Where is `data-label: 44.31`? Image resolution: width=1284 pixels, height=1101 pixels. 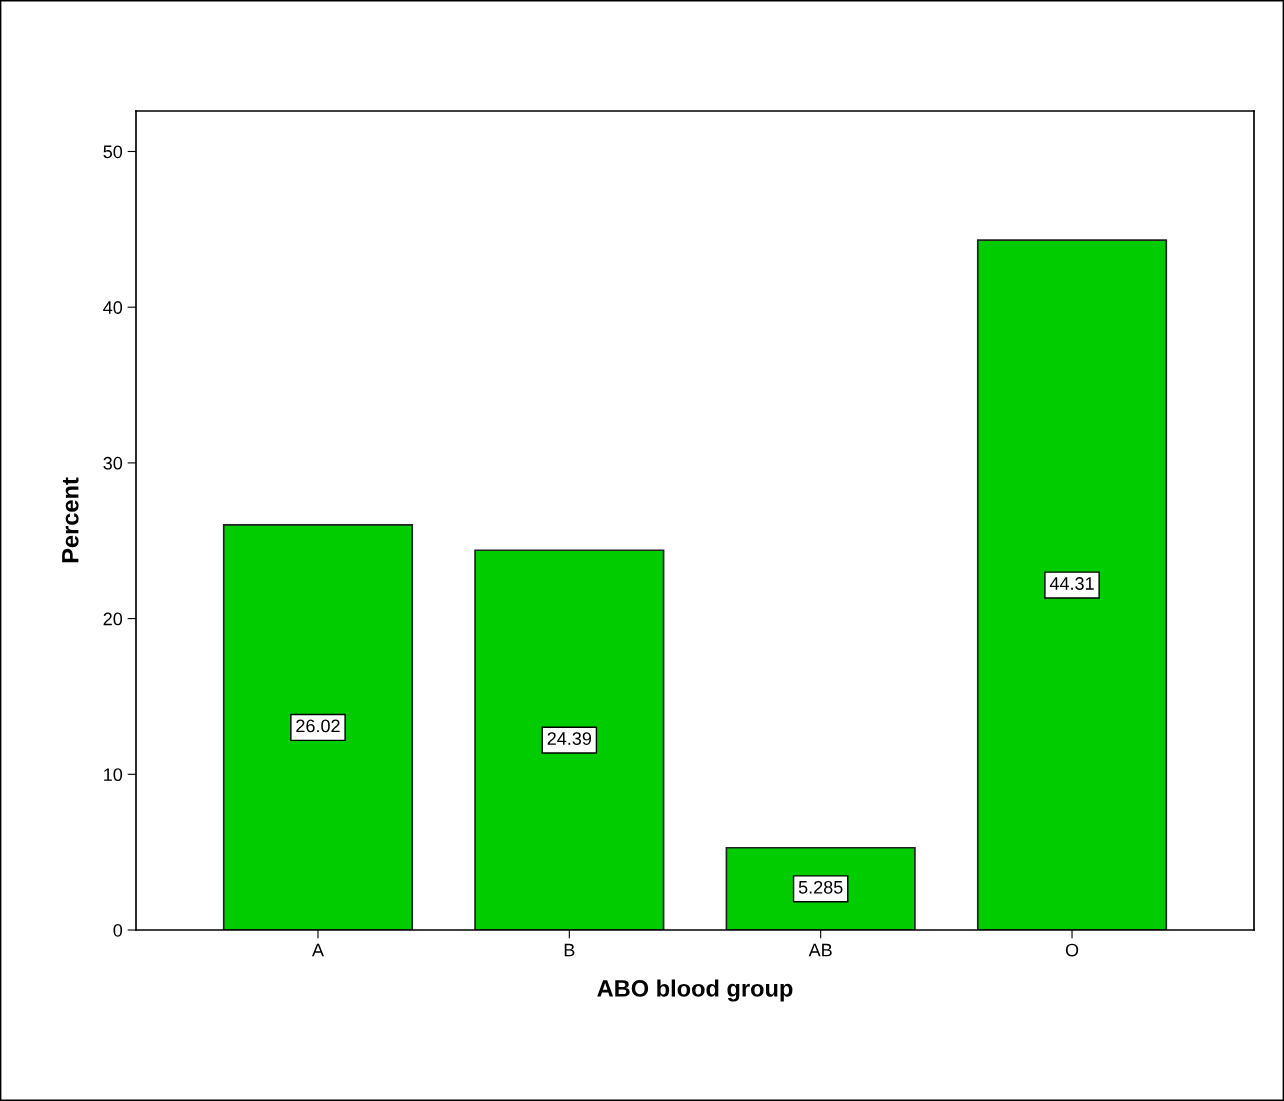 data-label: 44.31 is located at coordinates (1071, 583).